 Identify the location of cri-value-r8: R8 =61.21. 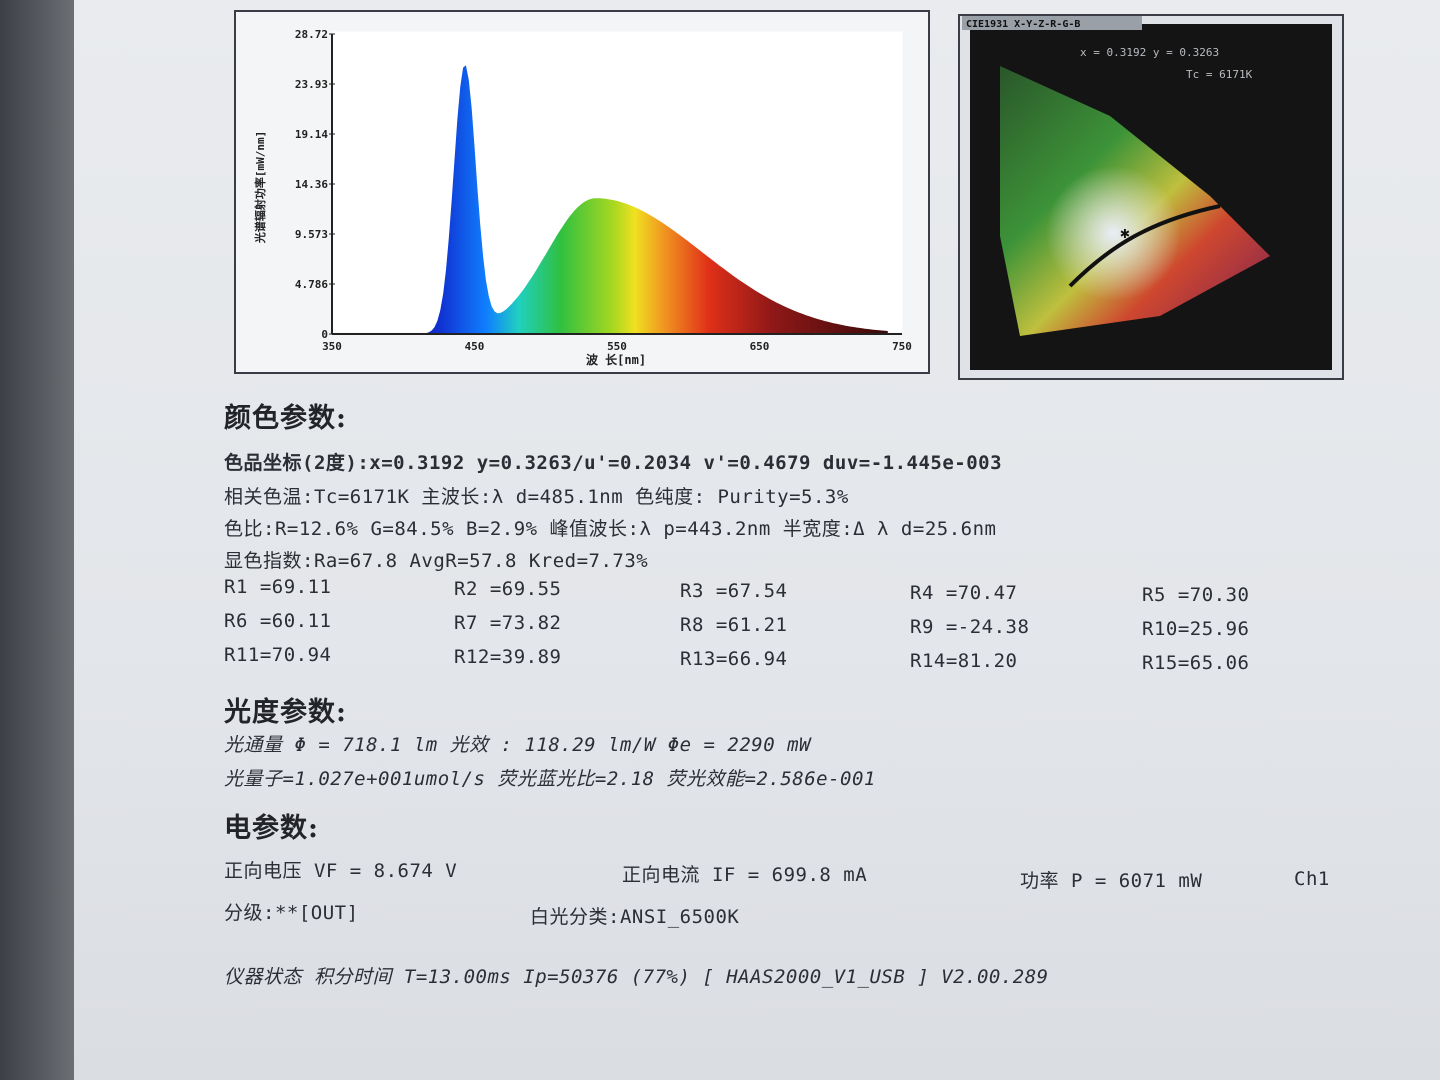
(734, 625).